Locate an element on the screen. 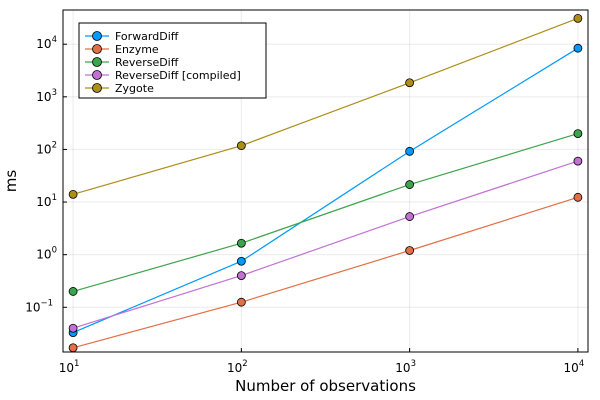  y-tick-label: 10² is located at coordinates (46, 148).